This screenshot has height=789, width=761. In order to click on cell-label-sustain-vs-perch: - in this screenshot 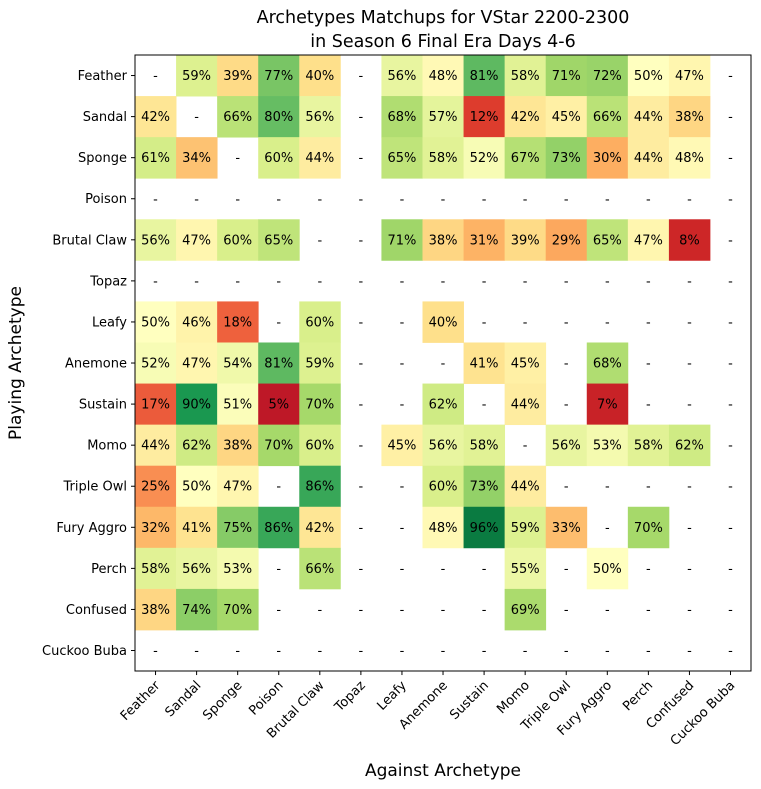, I will do `click(648, 405)`.